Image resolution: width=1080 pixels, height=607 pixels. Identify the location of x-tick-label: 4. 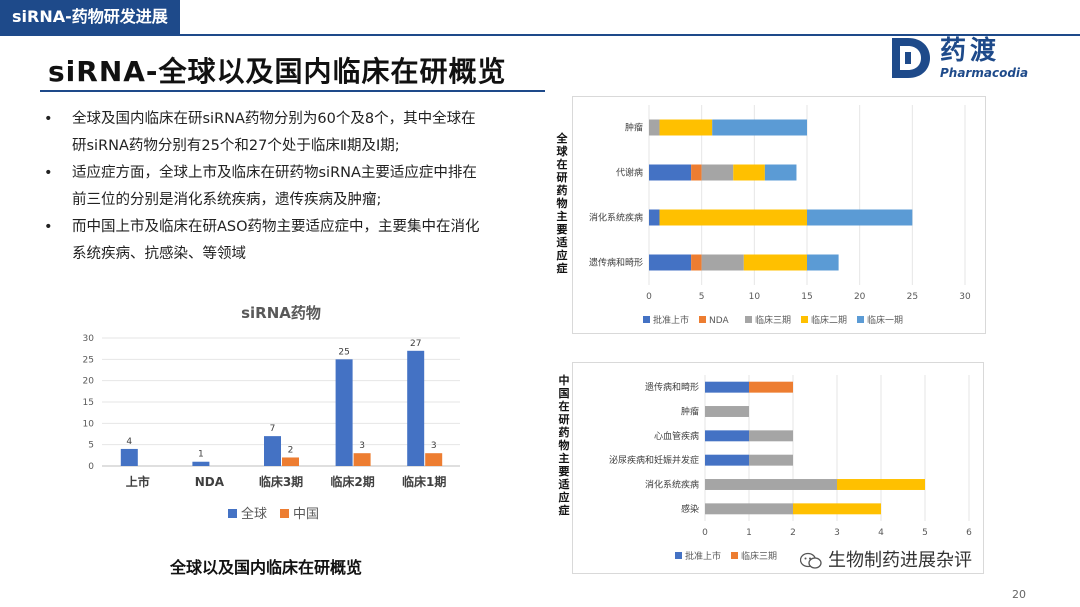
(881, 533).